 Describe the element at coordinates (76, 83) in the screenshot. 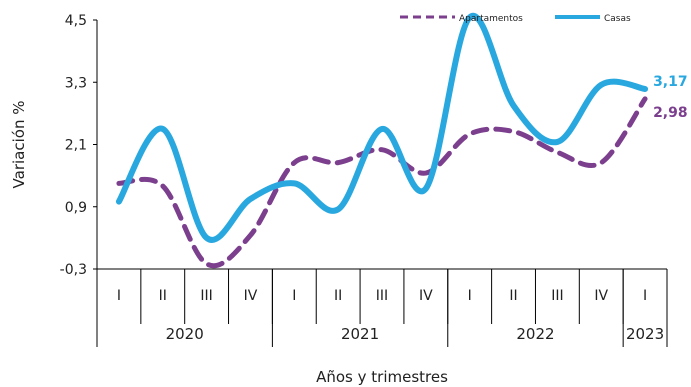

I see `y-tick-label: 3,3` at that location.